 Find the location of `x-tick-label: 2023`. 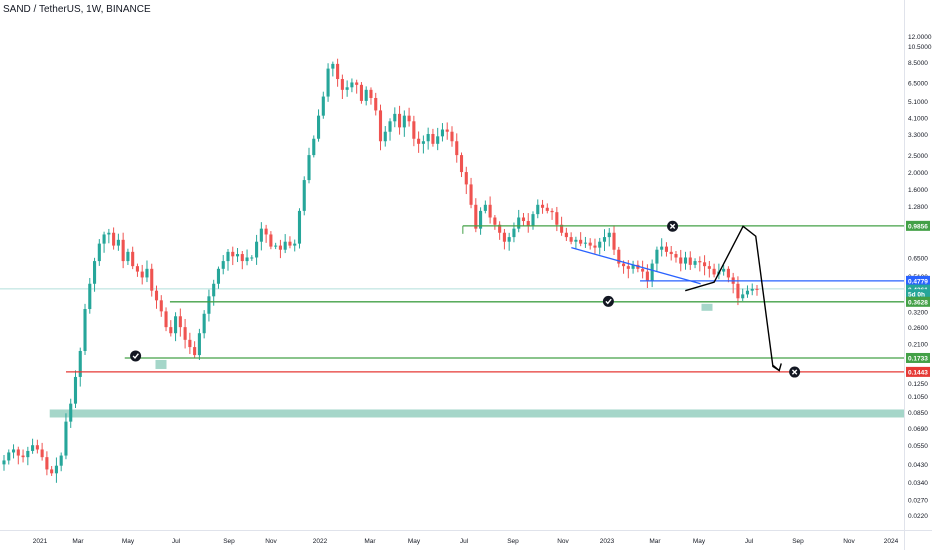

x-tick-label: 2023 is located at coordinates (607, 541).